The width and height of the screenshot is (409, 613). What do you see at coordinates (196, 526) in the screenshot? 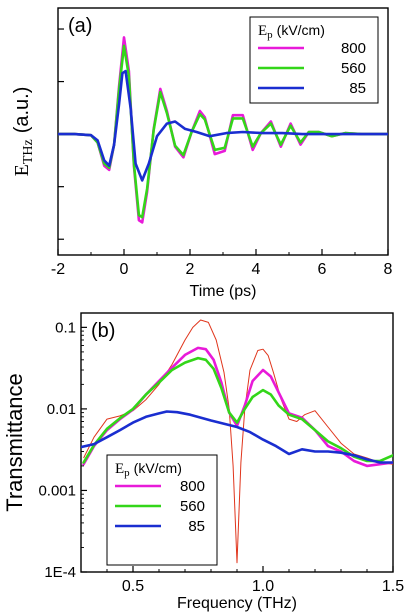
I see `b-legend-label-85: 85` at bounding box center [196, 526].